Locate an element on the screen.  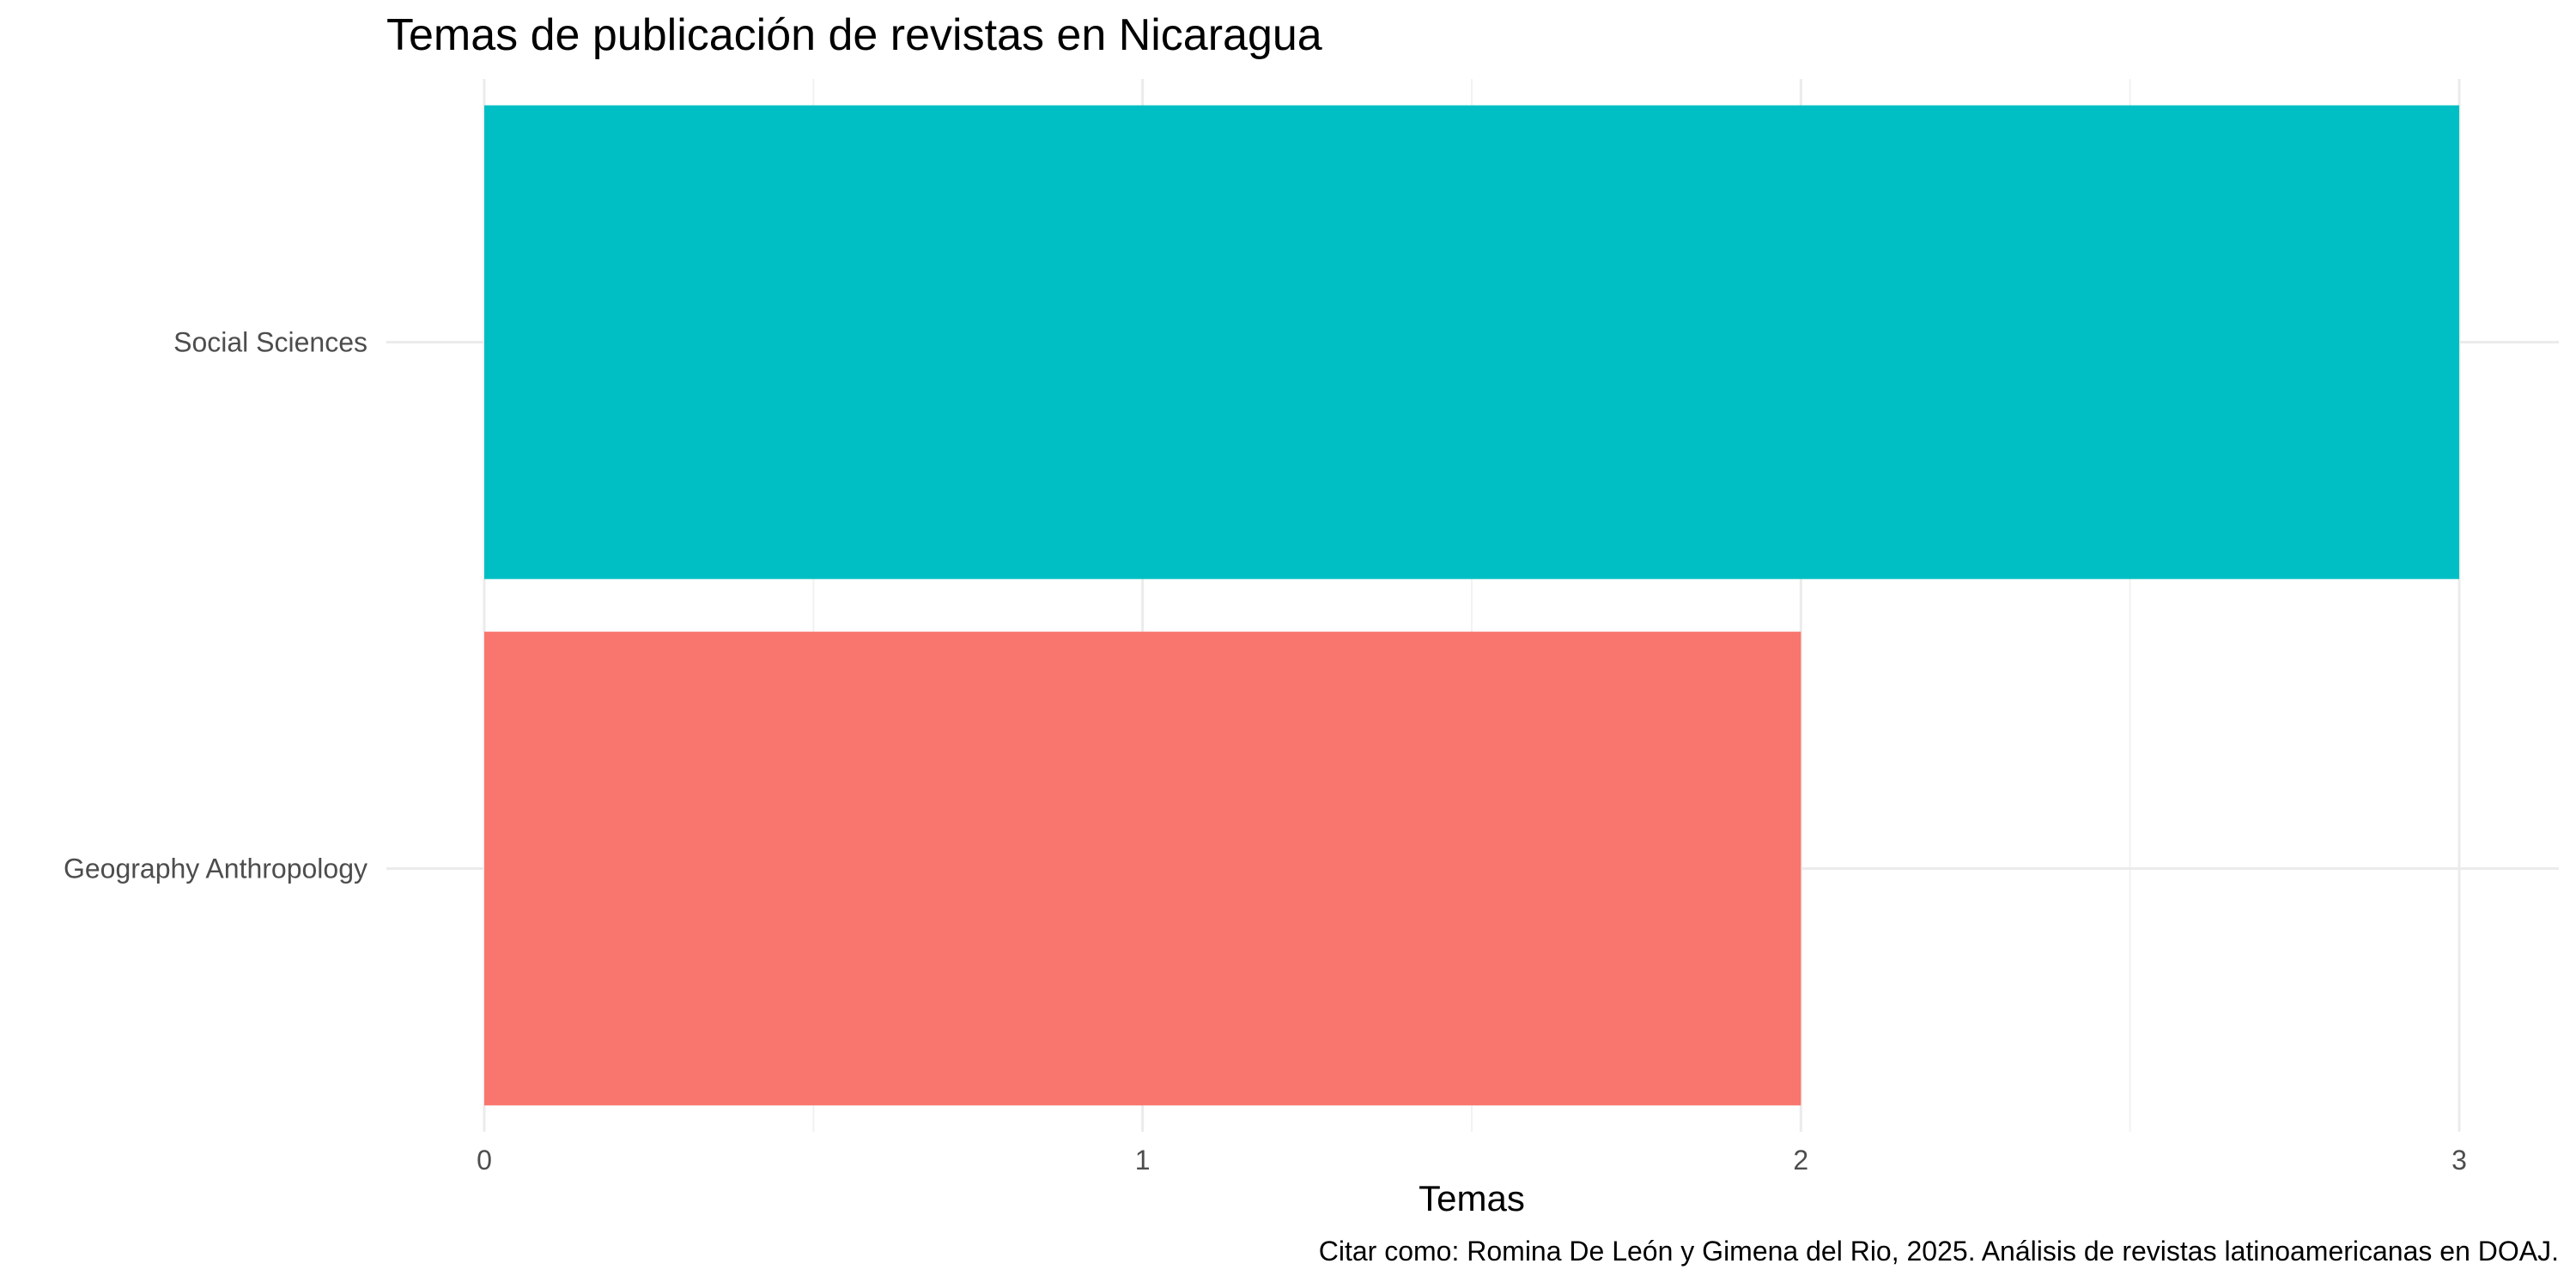
x-axis-title: Temas is located at coordinates (1472, 1198).